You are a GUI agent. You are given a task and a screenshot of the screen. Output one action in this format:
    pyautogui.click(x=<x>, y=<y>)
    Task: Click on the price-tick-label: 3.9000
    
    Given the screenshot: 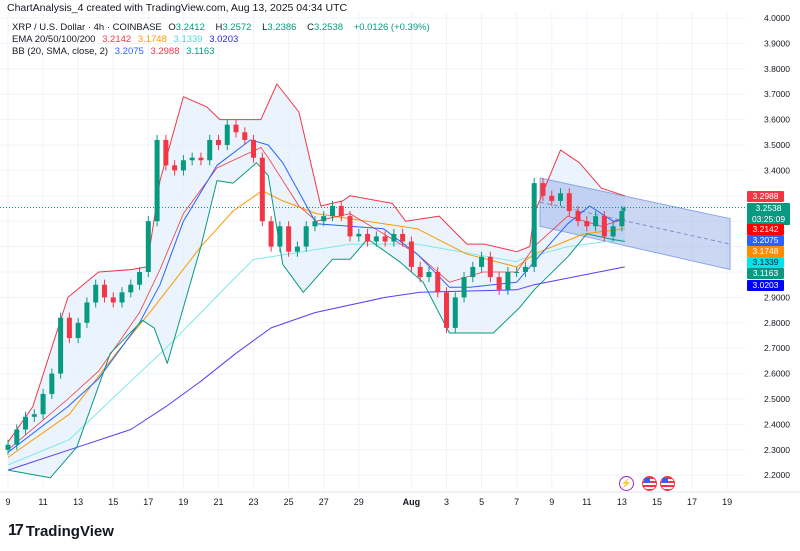 What is the action you would take?
    pyautogui.click(x=777, y=43)
    